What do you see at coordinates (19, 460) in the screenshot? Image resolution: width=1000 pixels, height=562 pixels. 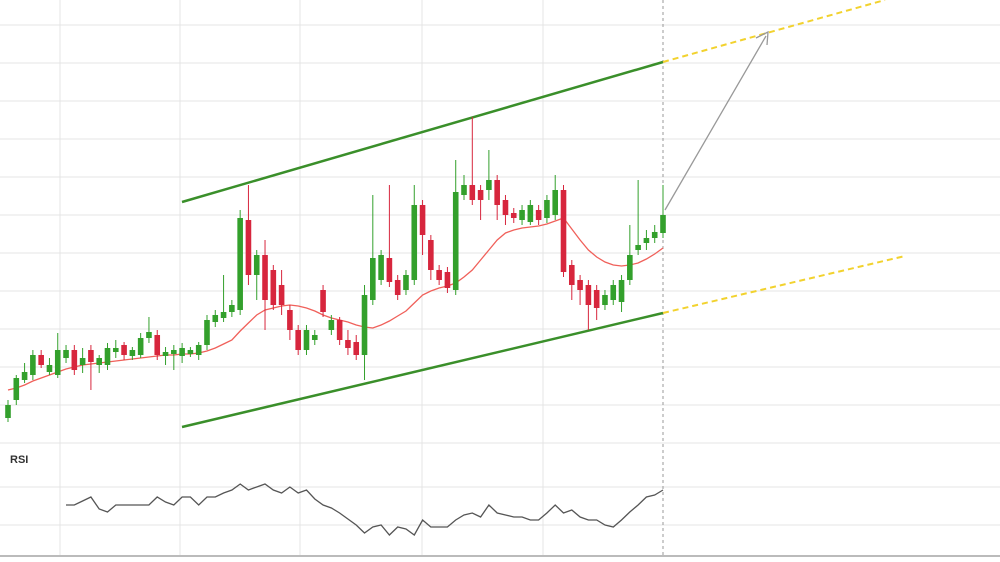 I see `rsi-label: RSI` at bounding box center [19, 460].